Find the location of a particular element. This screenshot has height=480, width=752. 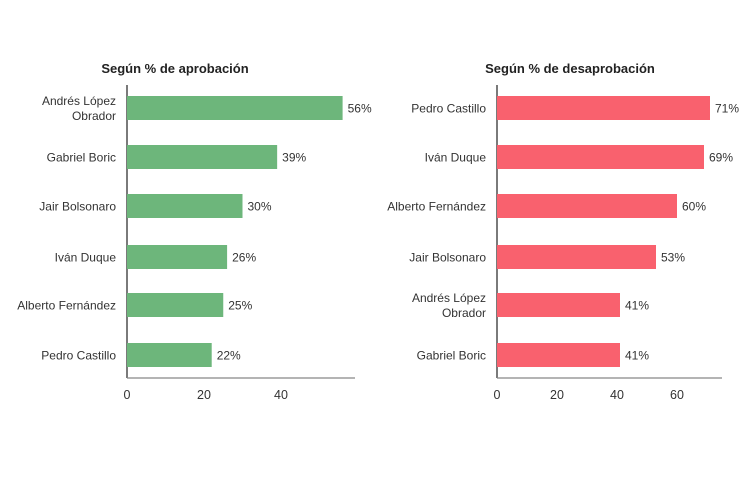

chart-1-x-tick-label: 40 is located at coordinates (281, 395).